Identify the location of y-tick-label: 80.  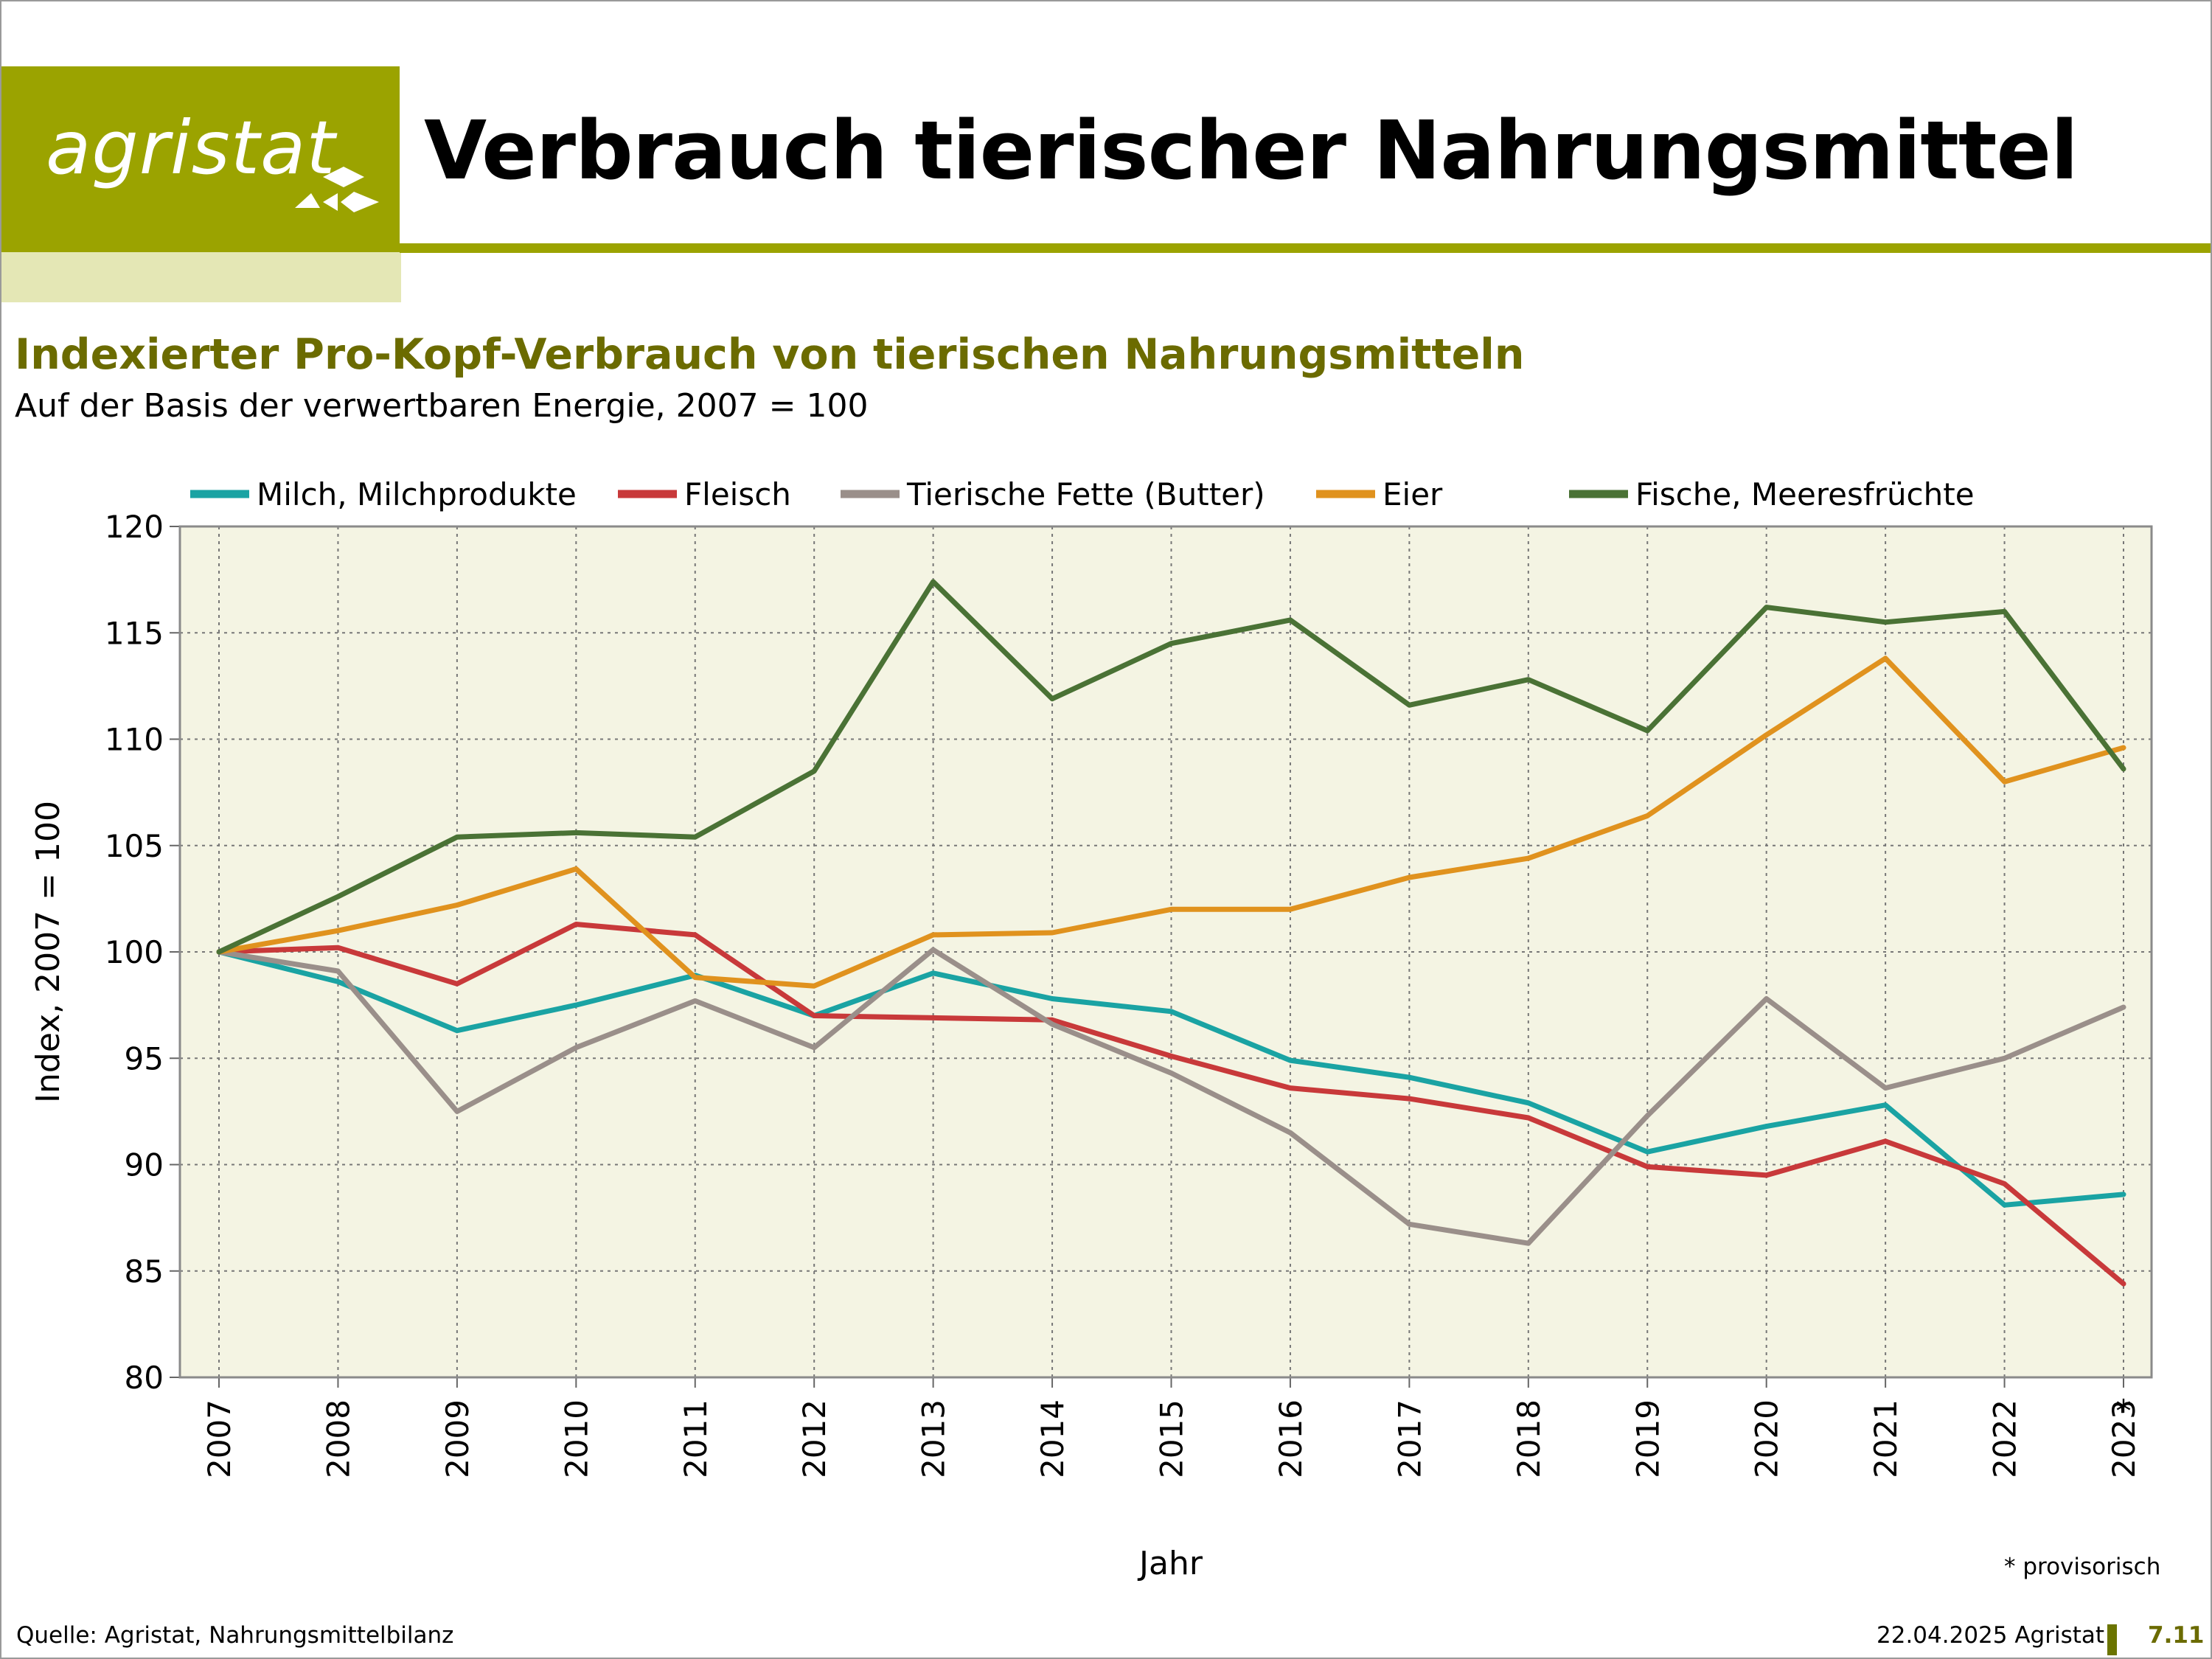
(144, 1378).